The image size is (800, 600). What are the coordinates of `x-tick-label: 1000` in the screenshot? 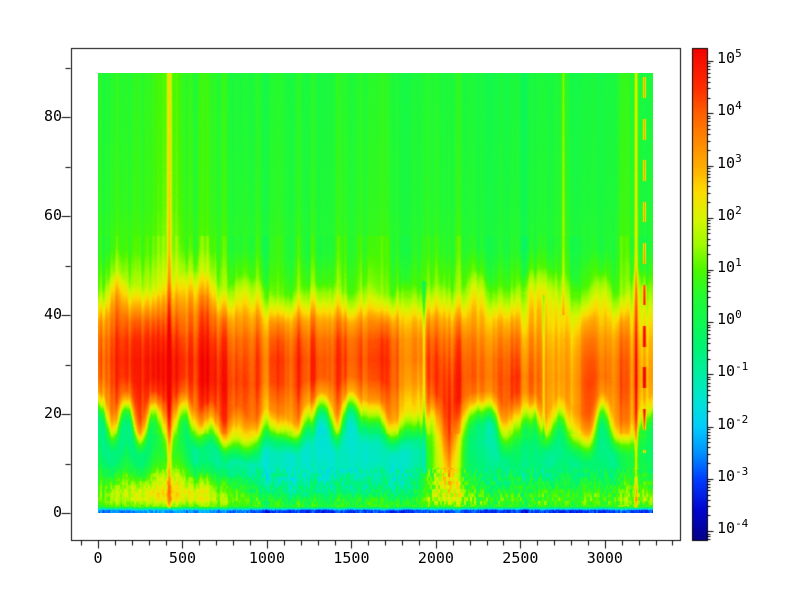 It's located at (266, 558).